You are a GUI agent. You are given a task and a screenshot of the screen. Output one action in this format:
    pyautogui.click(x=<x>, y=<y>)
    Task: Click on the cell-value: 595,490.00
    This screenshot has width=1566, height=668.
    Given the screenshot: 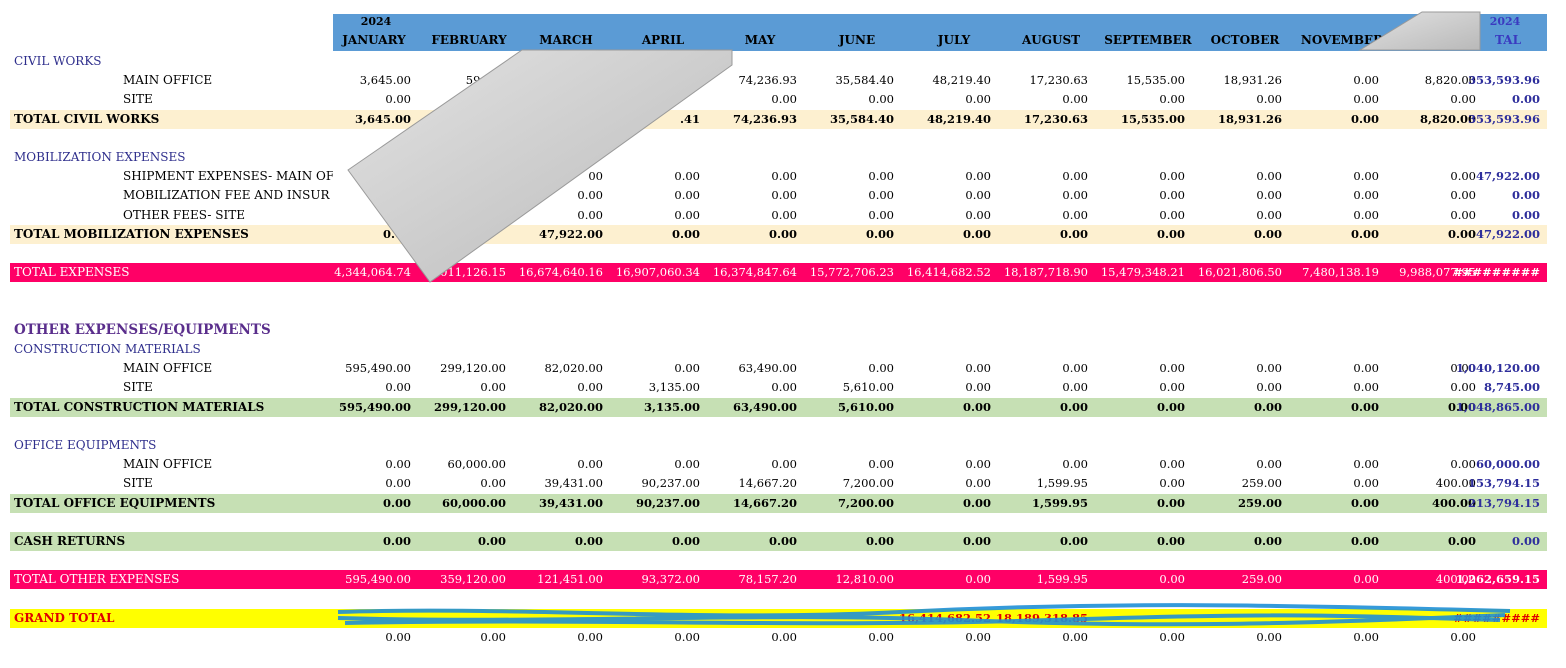 What is the action you would take?
    pyautogui.click(x=378, y=368)
    